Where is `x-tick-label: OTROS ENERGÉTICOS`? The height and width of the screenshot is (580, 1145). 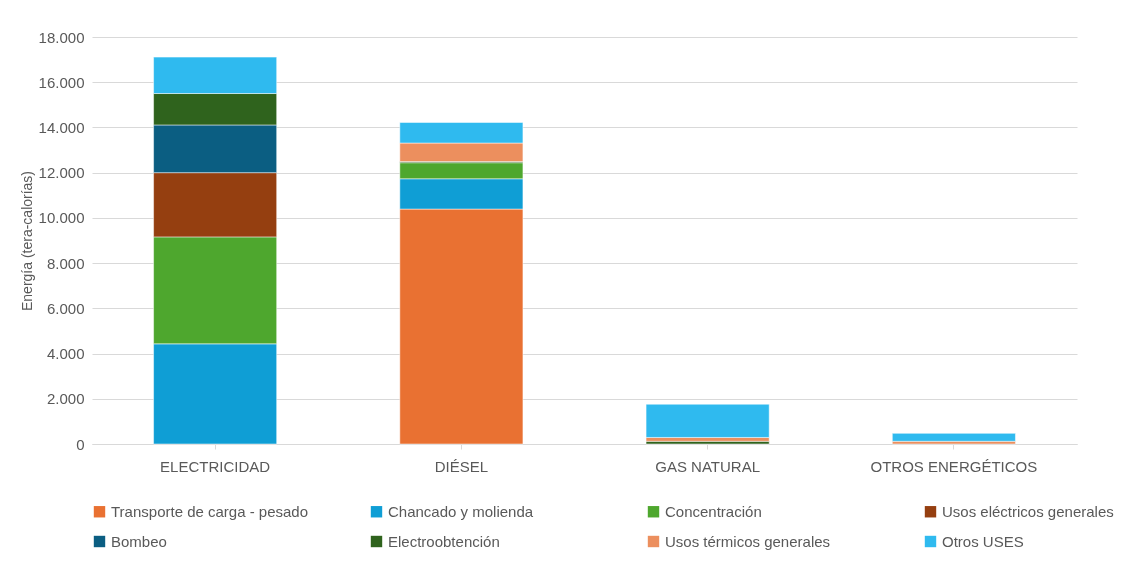 x-tick-label: OTROS ENERGÉTICOS is located at coordinates (954, 466).